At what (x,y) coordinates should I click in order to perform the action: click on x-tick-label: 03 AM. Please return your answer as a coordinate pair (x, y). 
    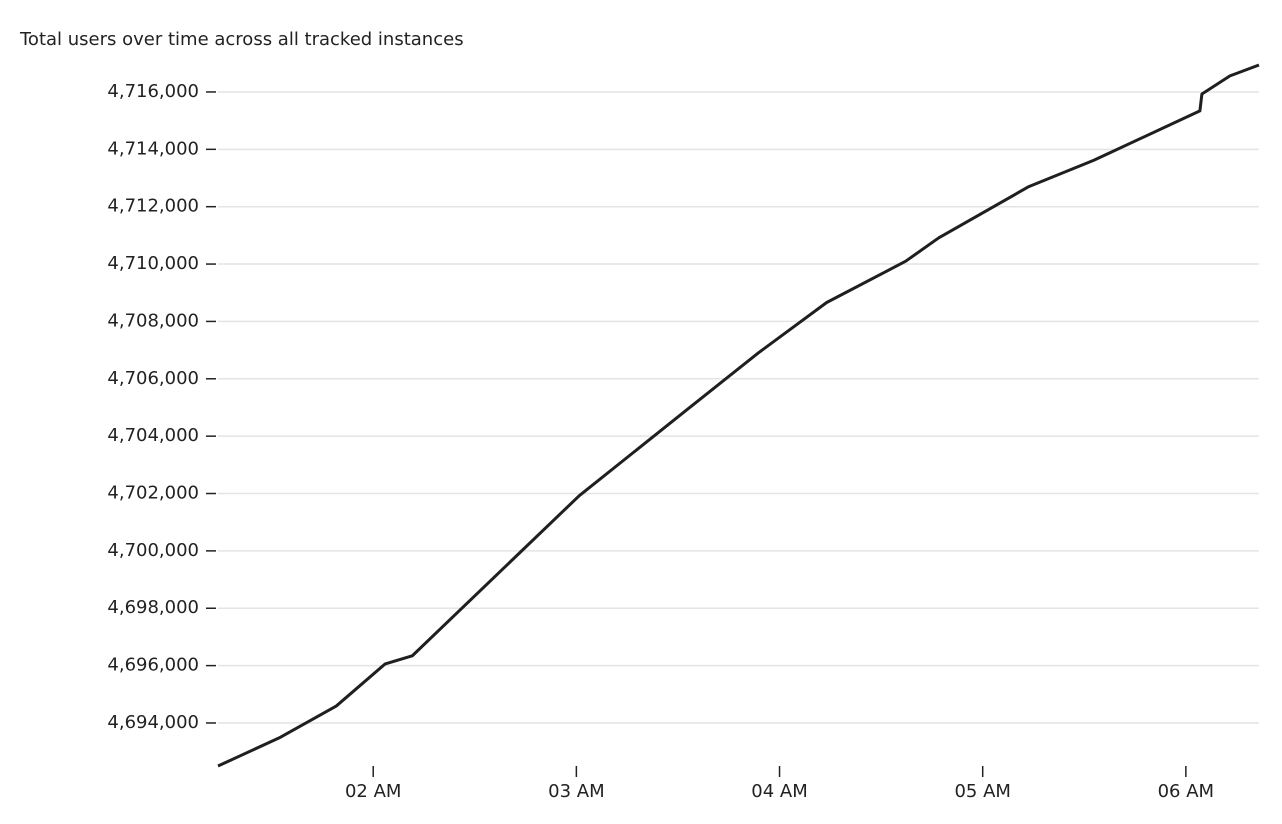
    Looking at the image, I should click on (576, 791).